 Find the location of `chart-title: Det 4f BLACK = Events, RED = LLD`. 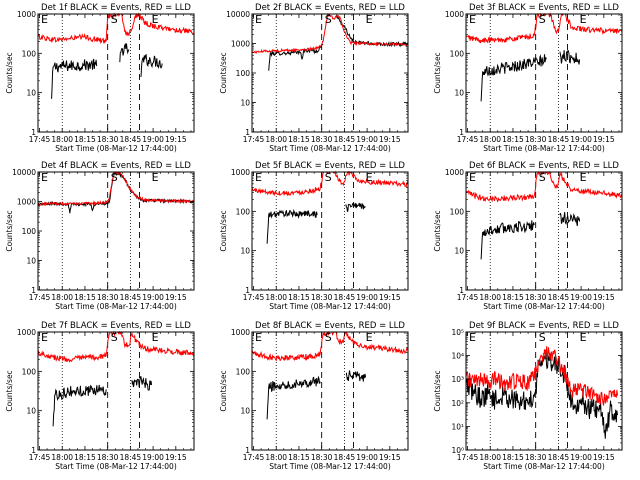

chart-title: Det 4f BLACK = Events, RED = LLD is located at coordinates (116, 166).